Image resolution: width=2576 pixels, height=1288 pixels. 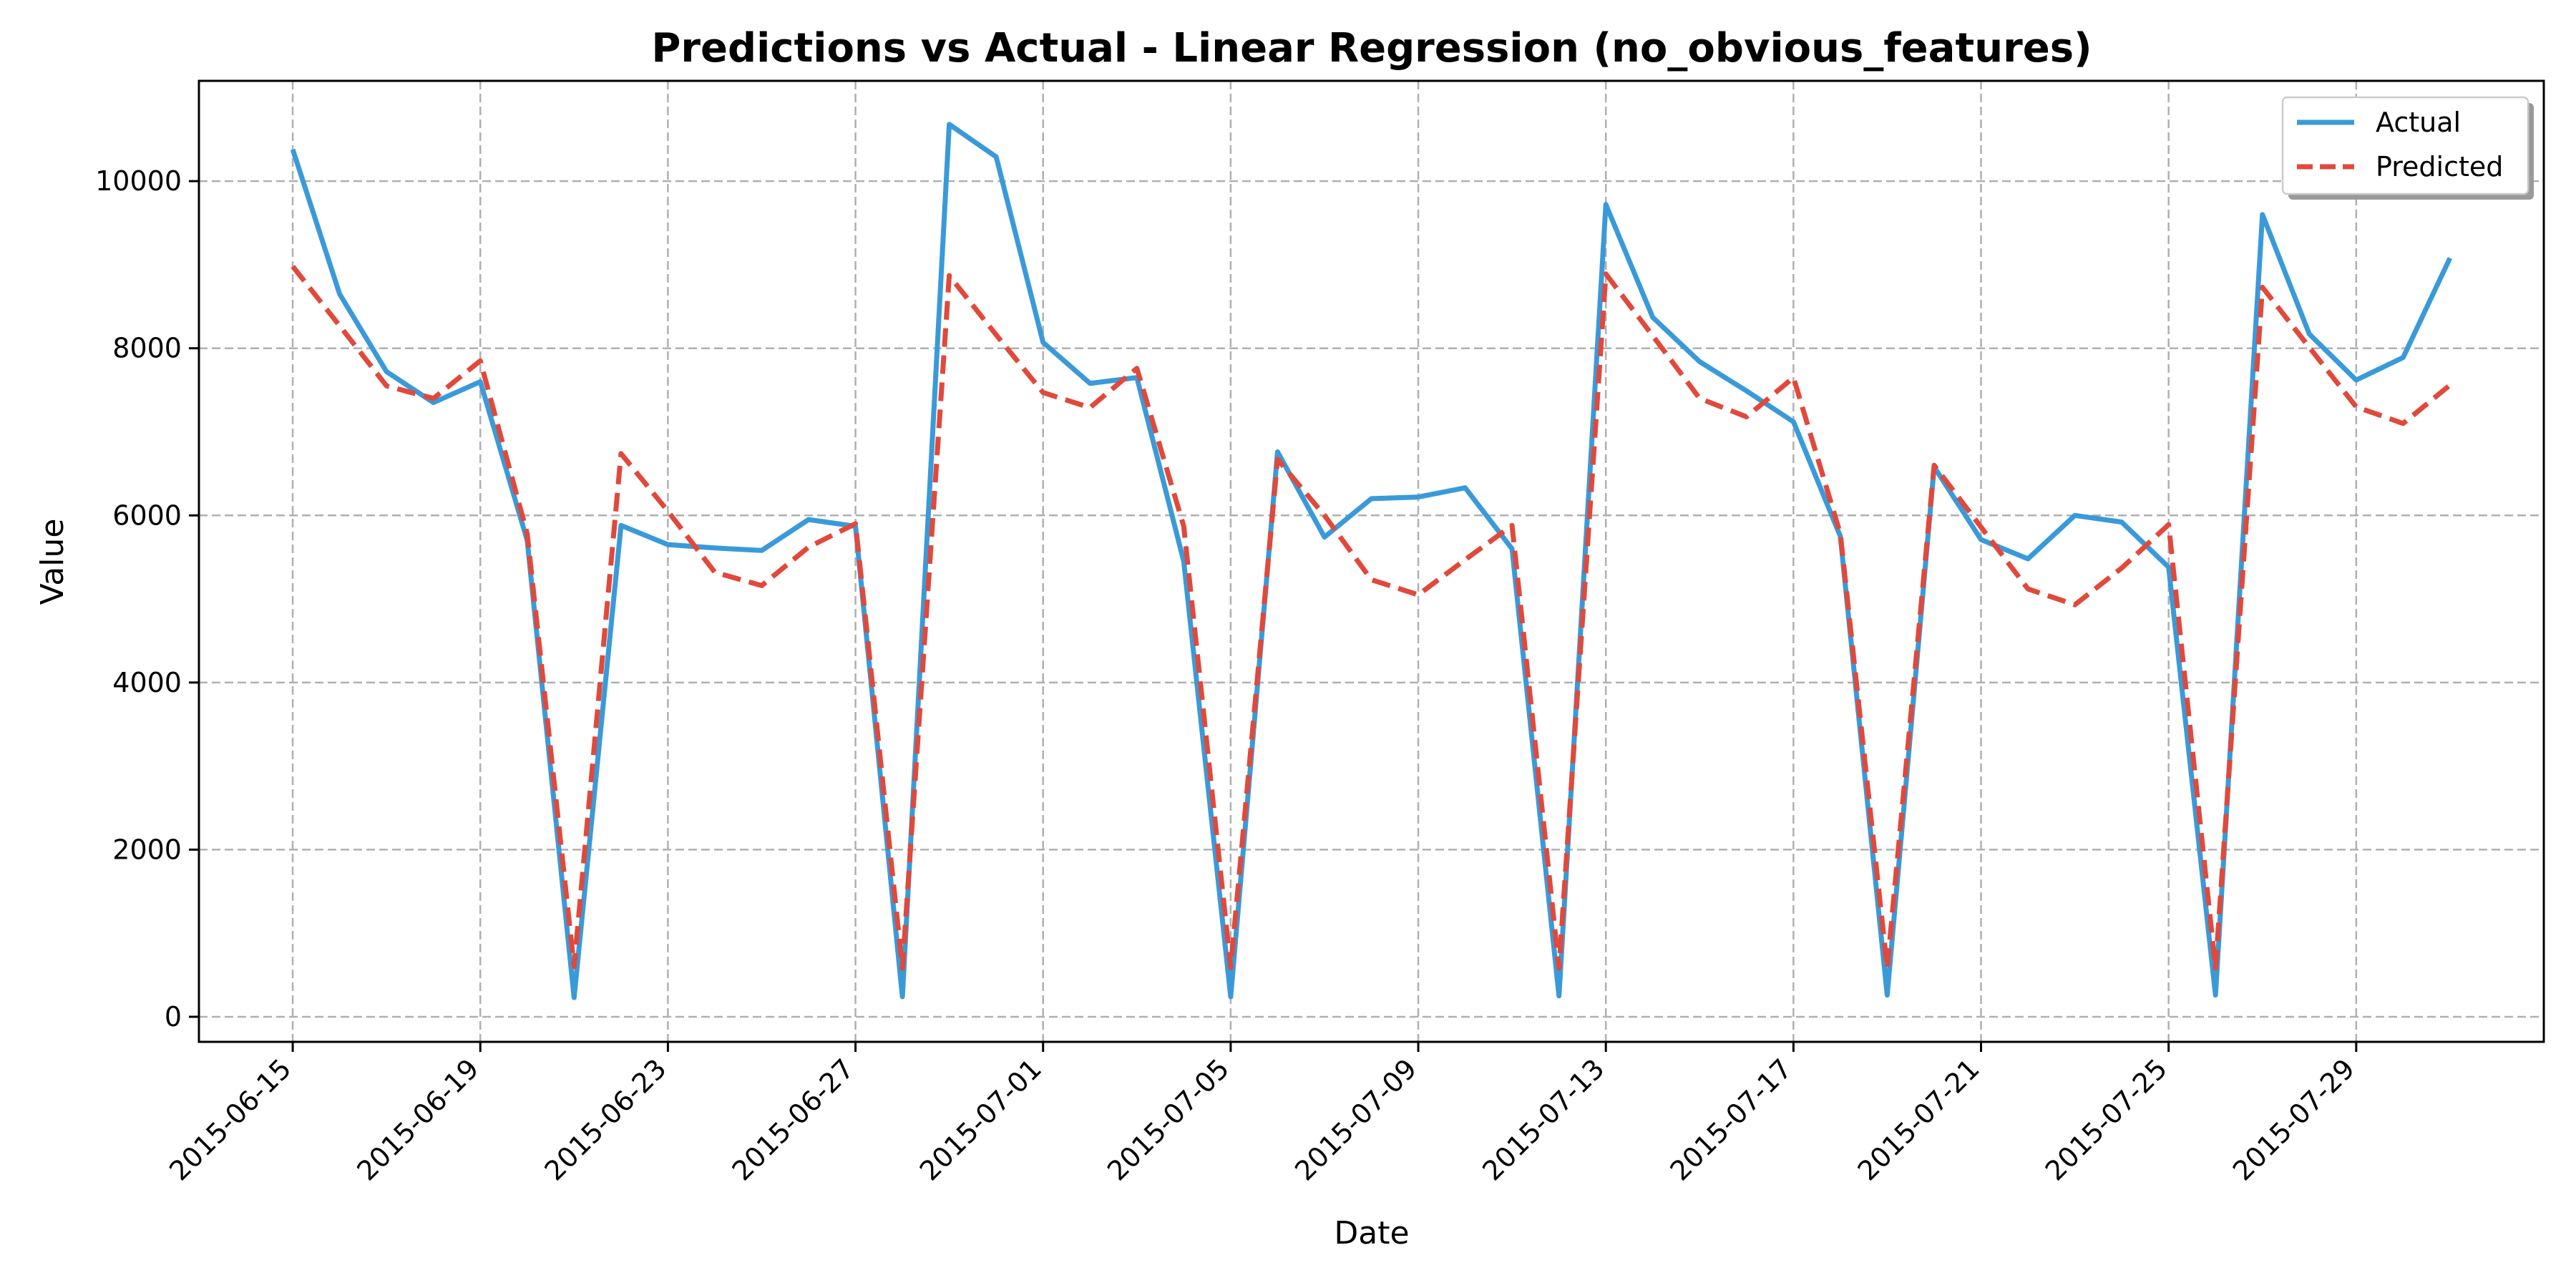 I want to click on y-axis-label: Value, so click(x=52, y=562).